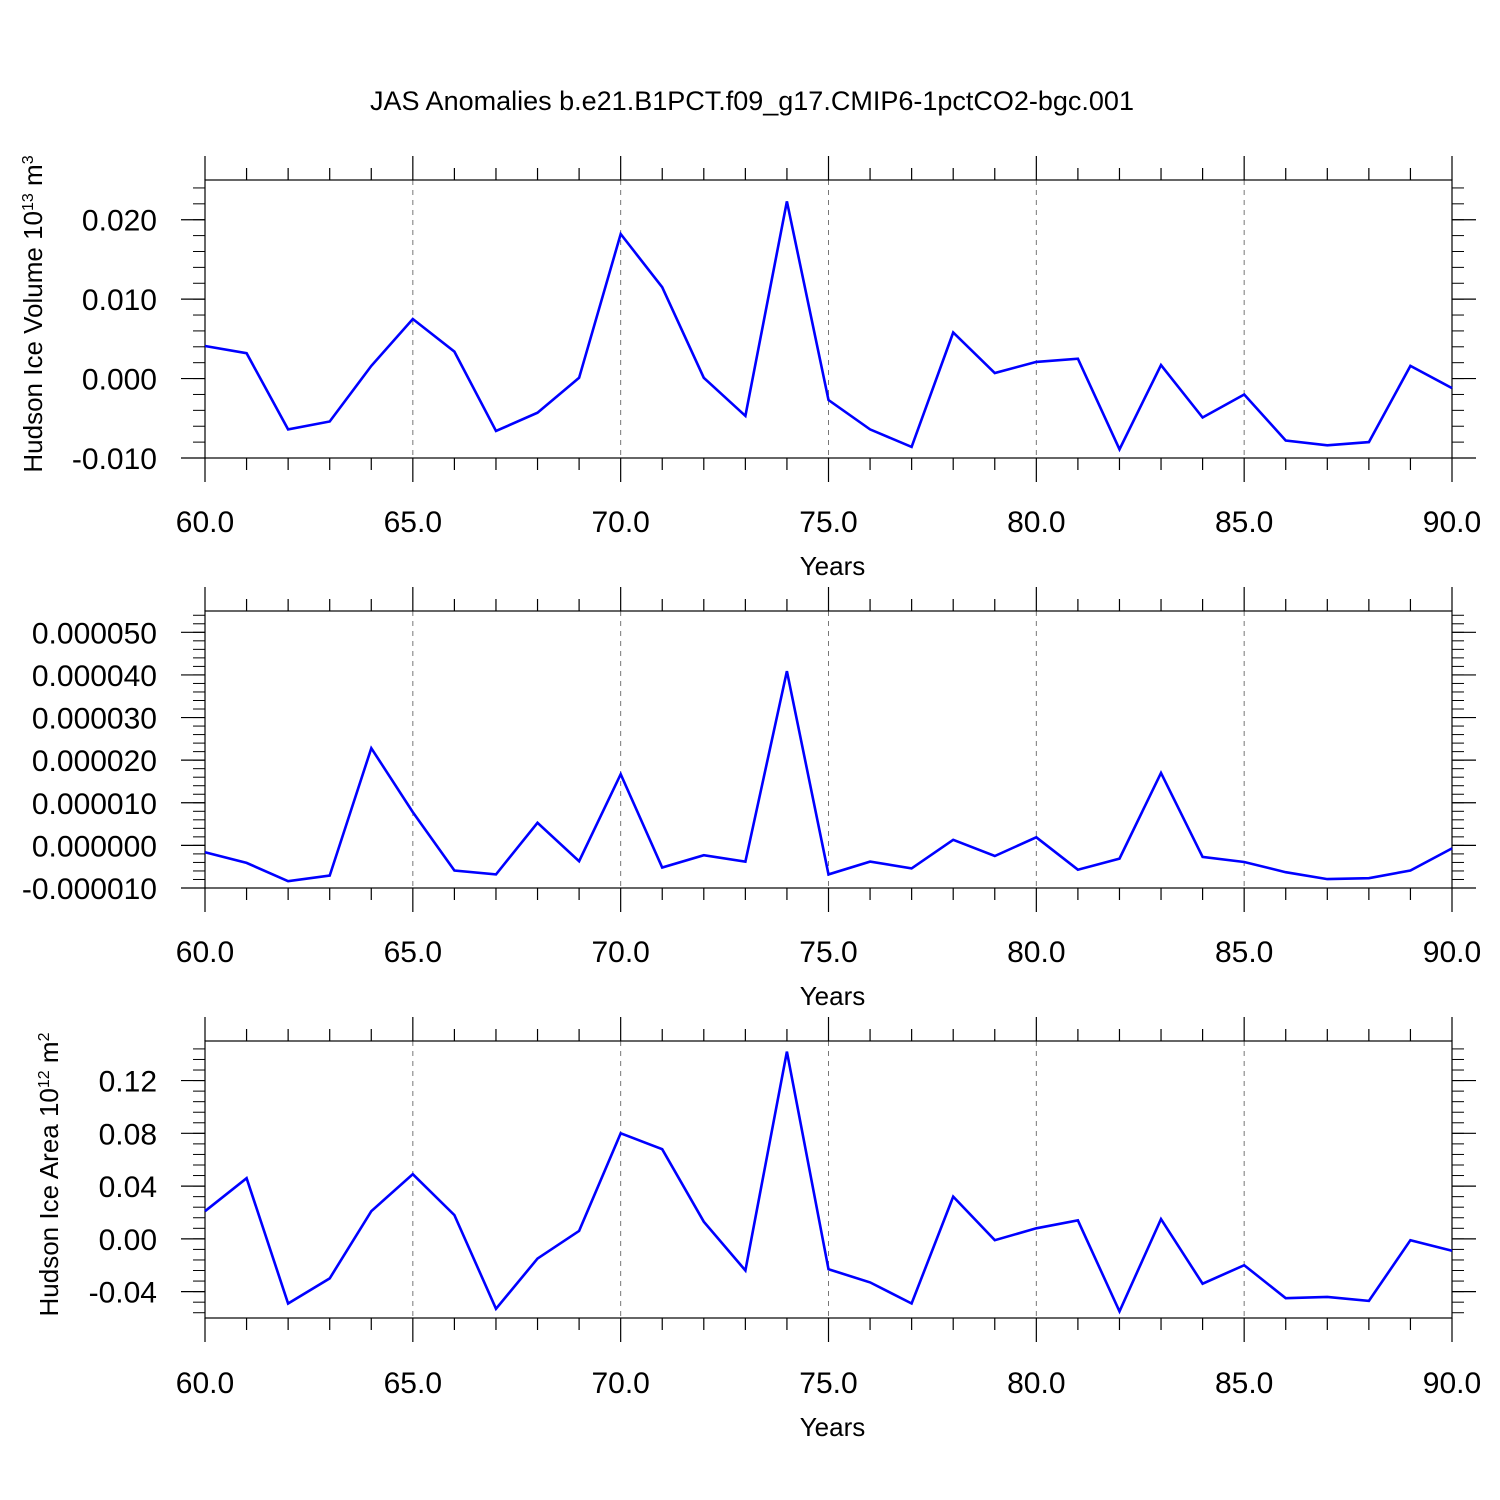  I want to click on y-tick-label: 0.000000, so click(94, 846).